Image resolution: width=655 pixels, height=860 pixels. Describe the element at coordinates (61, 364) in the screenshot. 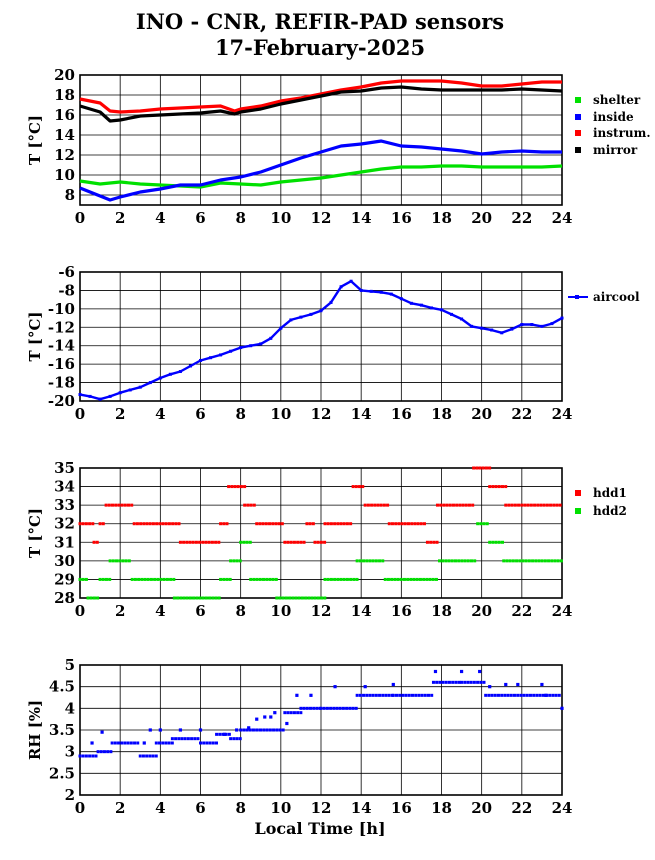

I see `y-tick-label: -16` at that location.